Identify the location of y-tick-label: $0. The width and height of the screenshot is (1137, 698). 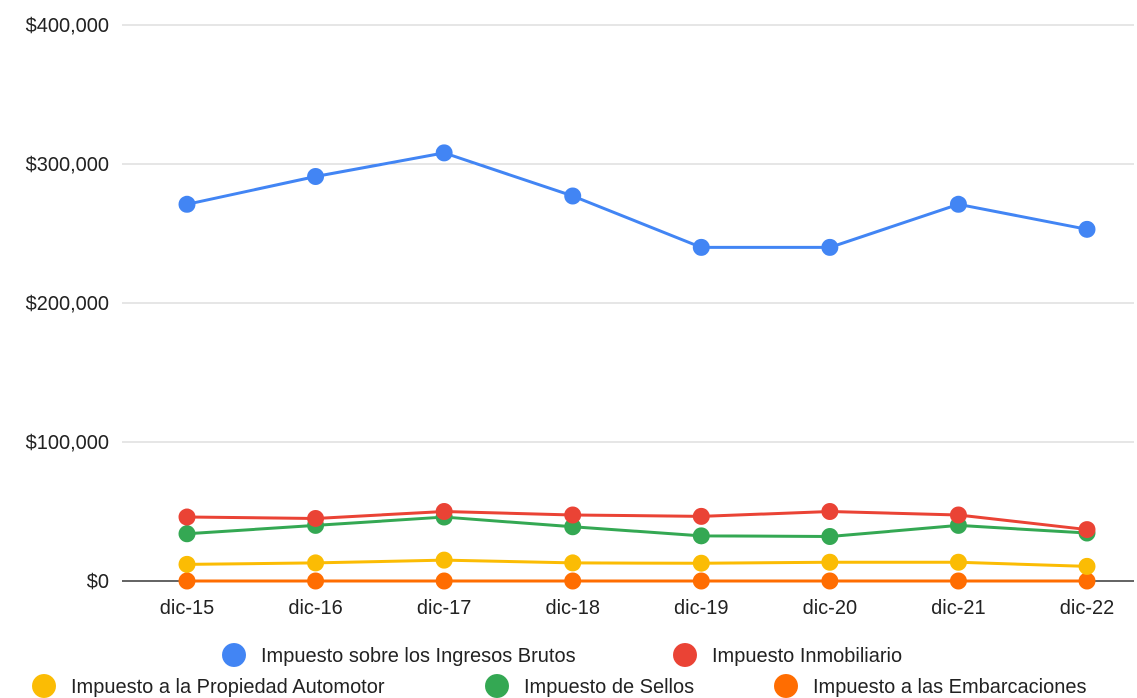
(98, 582).